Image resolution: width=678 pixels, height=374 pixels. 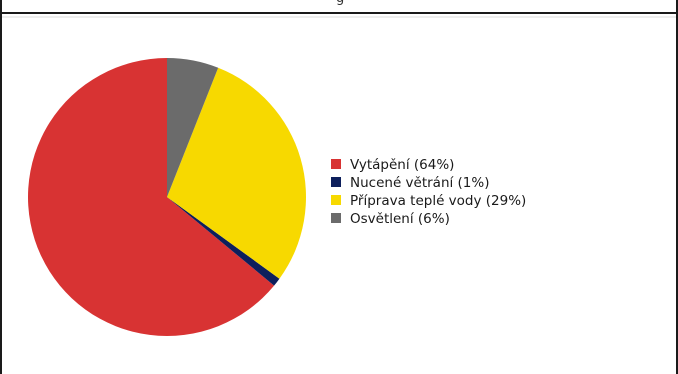 What do you see at coordinates (420, 183) in the screenshot?
I see `legend-label-2: Nucené větrání (1%)` at bounding box center [420, 183].